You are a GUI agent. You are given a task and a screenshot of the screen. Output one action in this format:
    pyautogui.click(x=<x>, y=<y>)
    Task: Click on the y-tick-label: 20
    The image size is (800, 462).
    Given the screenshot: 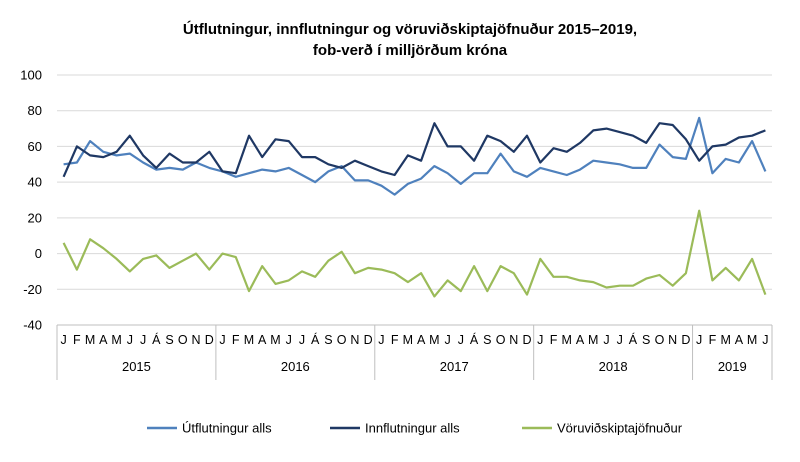 What is the action you would take?
    pyautogui.click(x=35, y=217)
    